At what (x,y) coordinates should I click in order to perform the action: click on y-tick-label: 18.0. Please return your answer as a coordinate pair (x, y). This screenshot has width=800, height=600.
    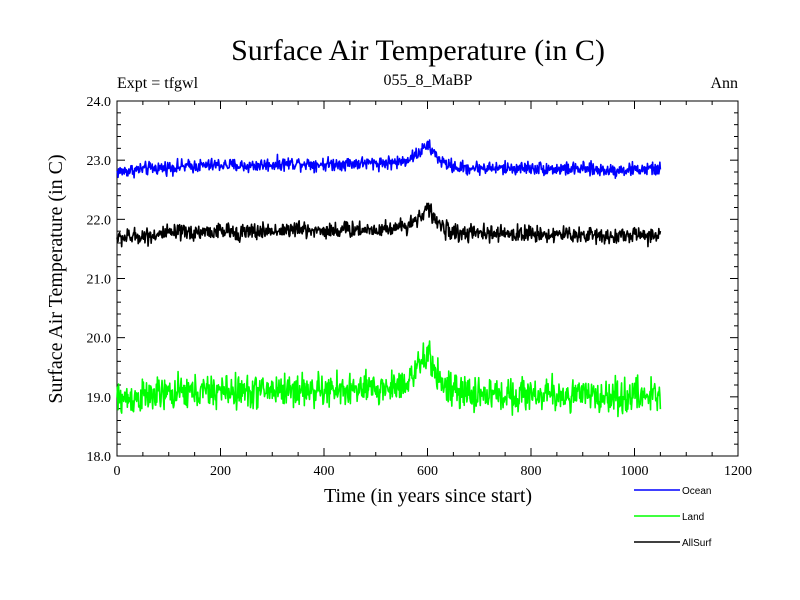
    Looking at the image, I should click on (99, 457).